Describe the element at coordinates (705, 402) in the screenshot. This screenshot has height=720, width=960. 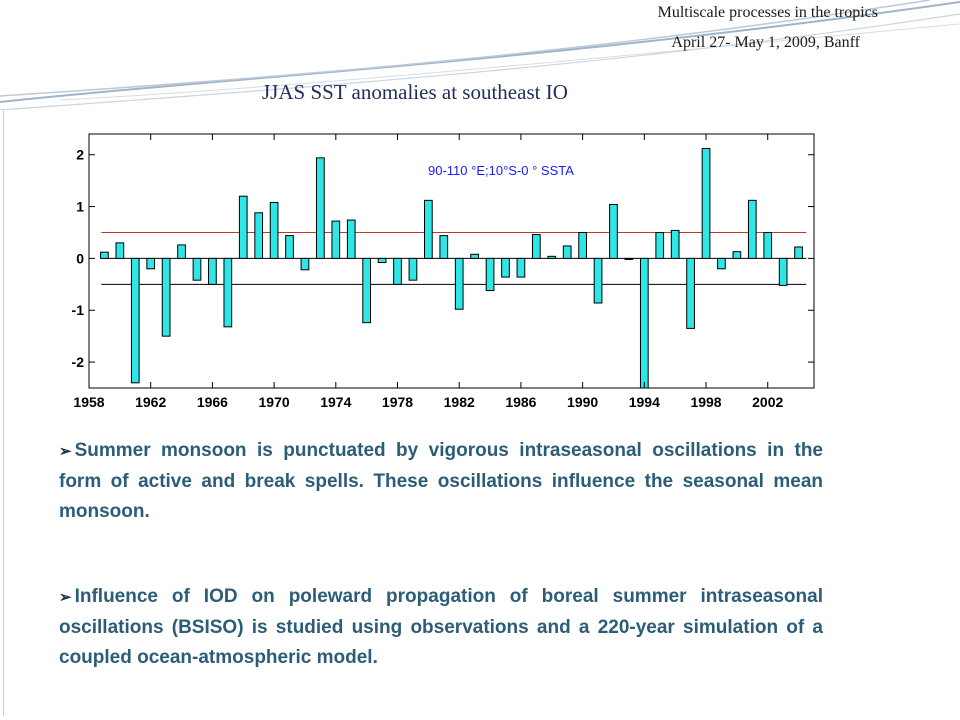
I see `x-tick-label: 1998` at that location.